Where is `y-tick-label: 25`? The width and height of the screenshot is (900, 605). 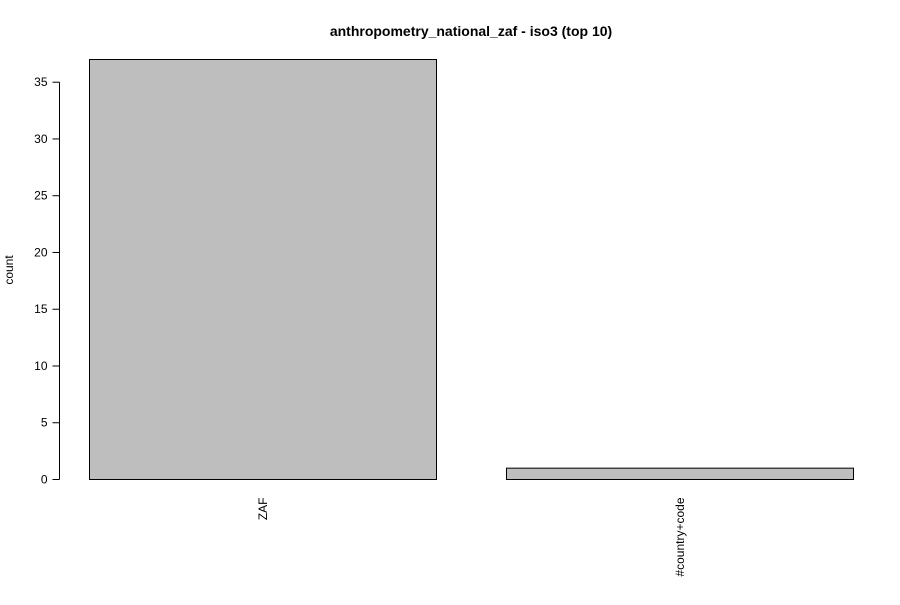 y-tick-label: 25 is located at coordinates (41, 196).